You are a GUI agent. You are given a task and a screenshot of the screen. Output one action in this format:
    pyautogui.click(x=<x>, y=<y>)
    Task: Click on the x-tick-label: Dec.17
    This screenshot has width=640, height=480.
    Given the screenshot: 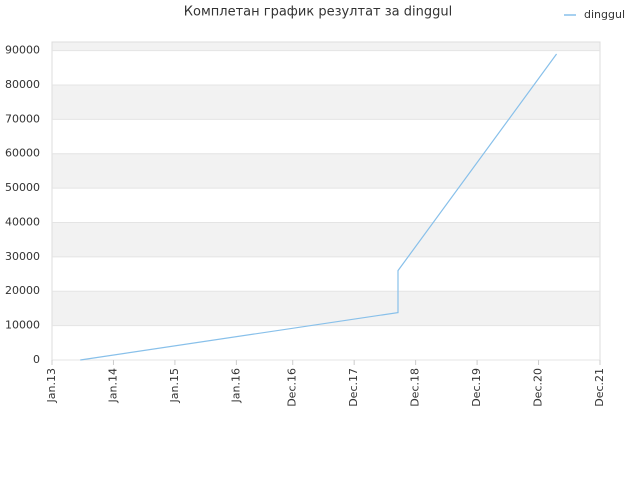 What is the action you would take?
    pyautogui.click(x=353, y=387)
    